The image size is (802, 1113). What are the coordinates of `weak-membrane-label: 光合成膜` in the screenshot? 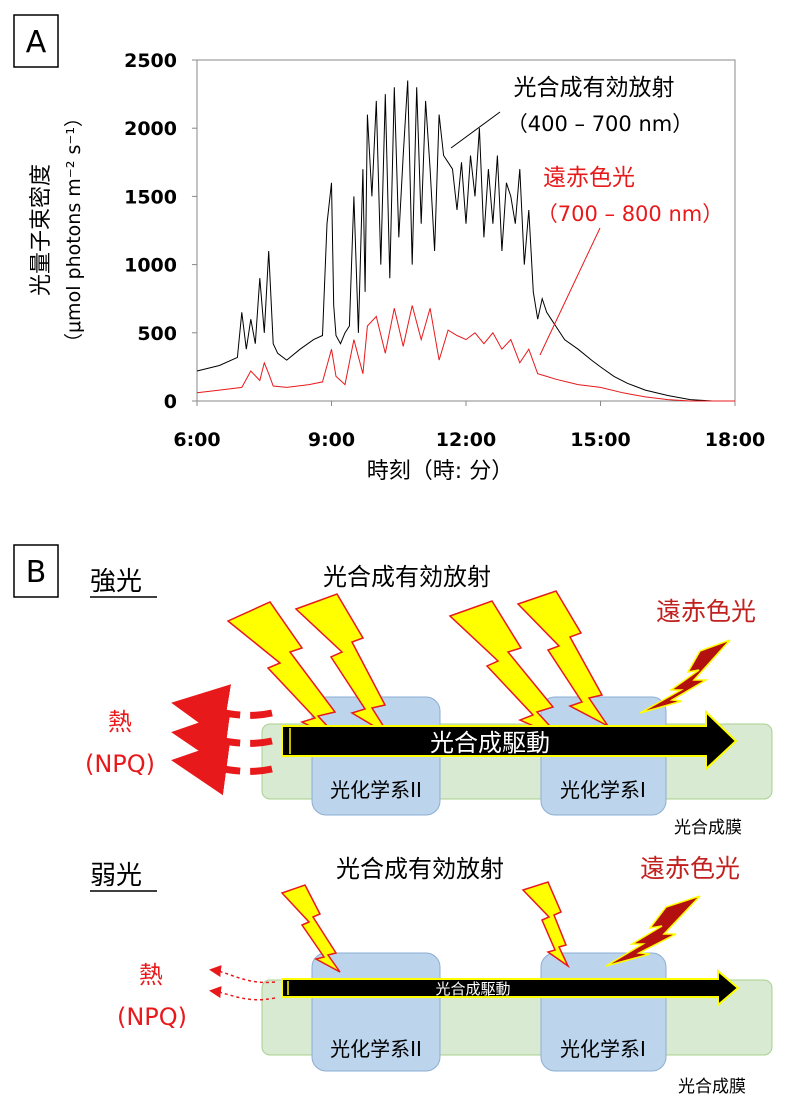 It's located at (712, 1087).